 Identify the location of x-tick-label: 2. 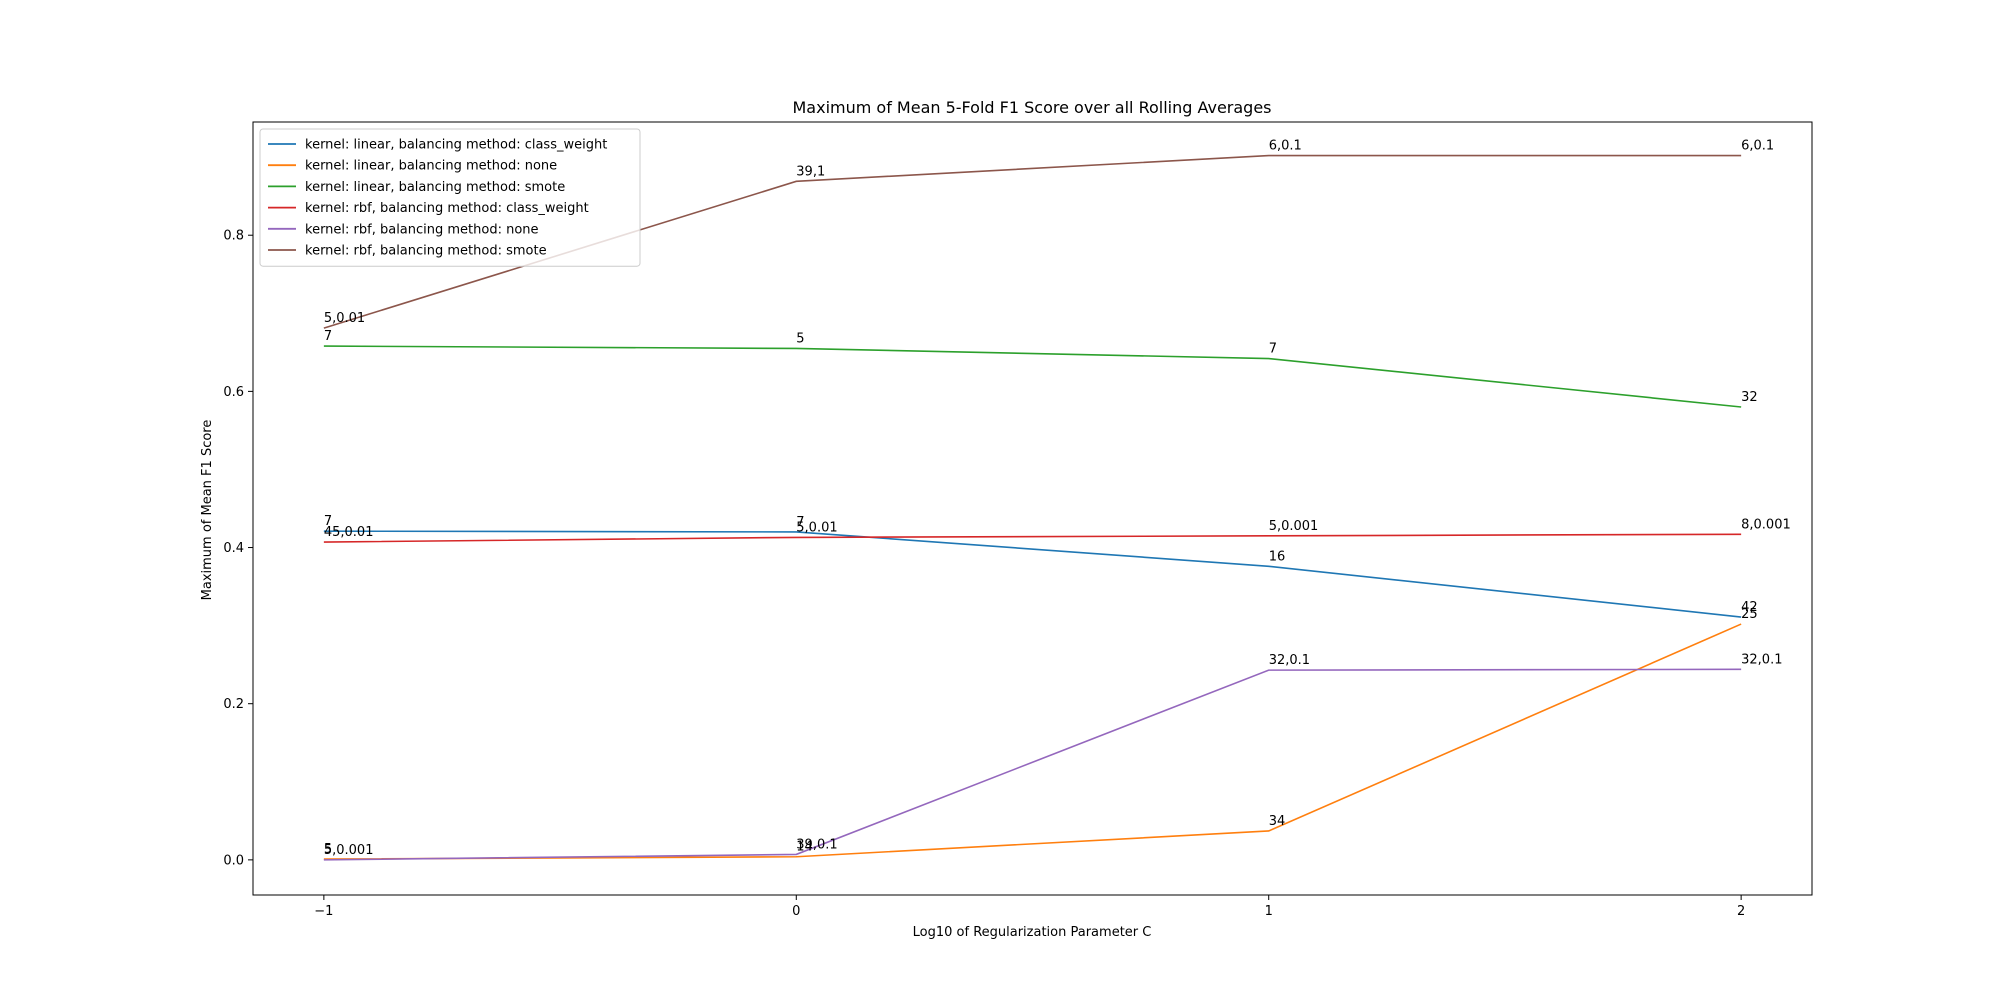
(1741, 911).